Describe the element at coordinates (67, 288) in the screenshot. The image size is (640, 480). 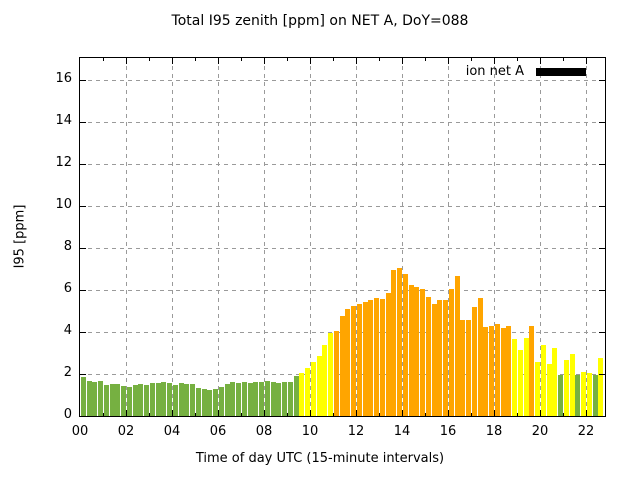
I see `y-tick-label: 6` at that location.